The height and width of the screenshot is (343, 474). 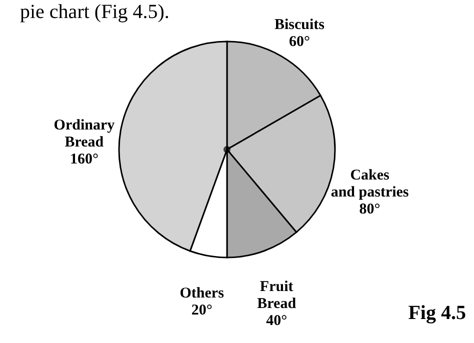 I want to click on slice-label: Others, so click(x=202, y=293).